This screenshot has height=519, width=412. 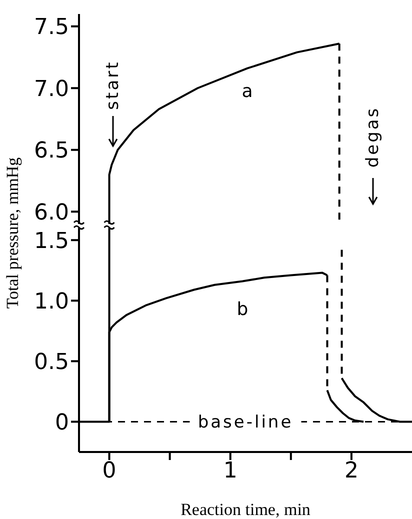 What do you see at coordinates (351, 471) in the screenshot?
I see `x-tick-label: 2` at bounding box center [351, 471].